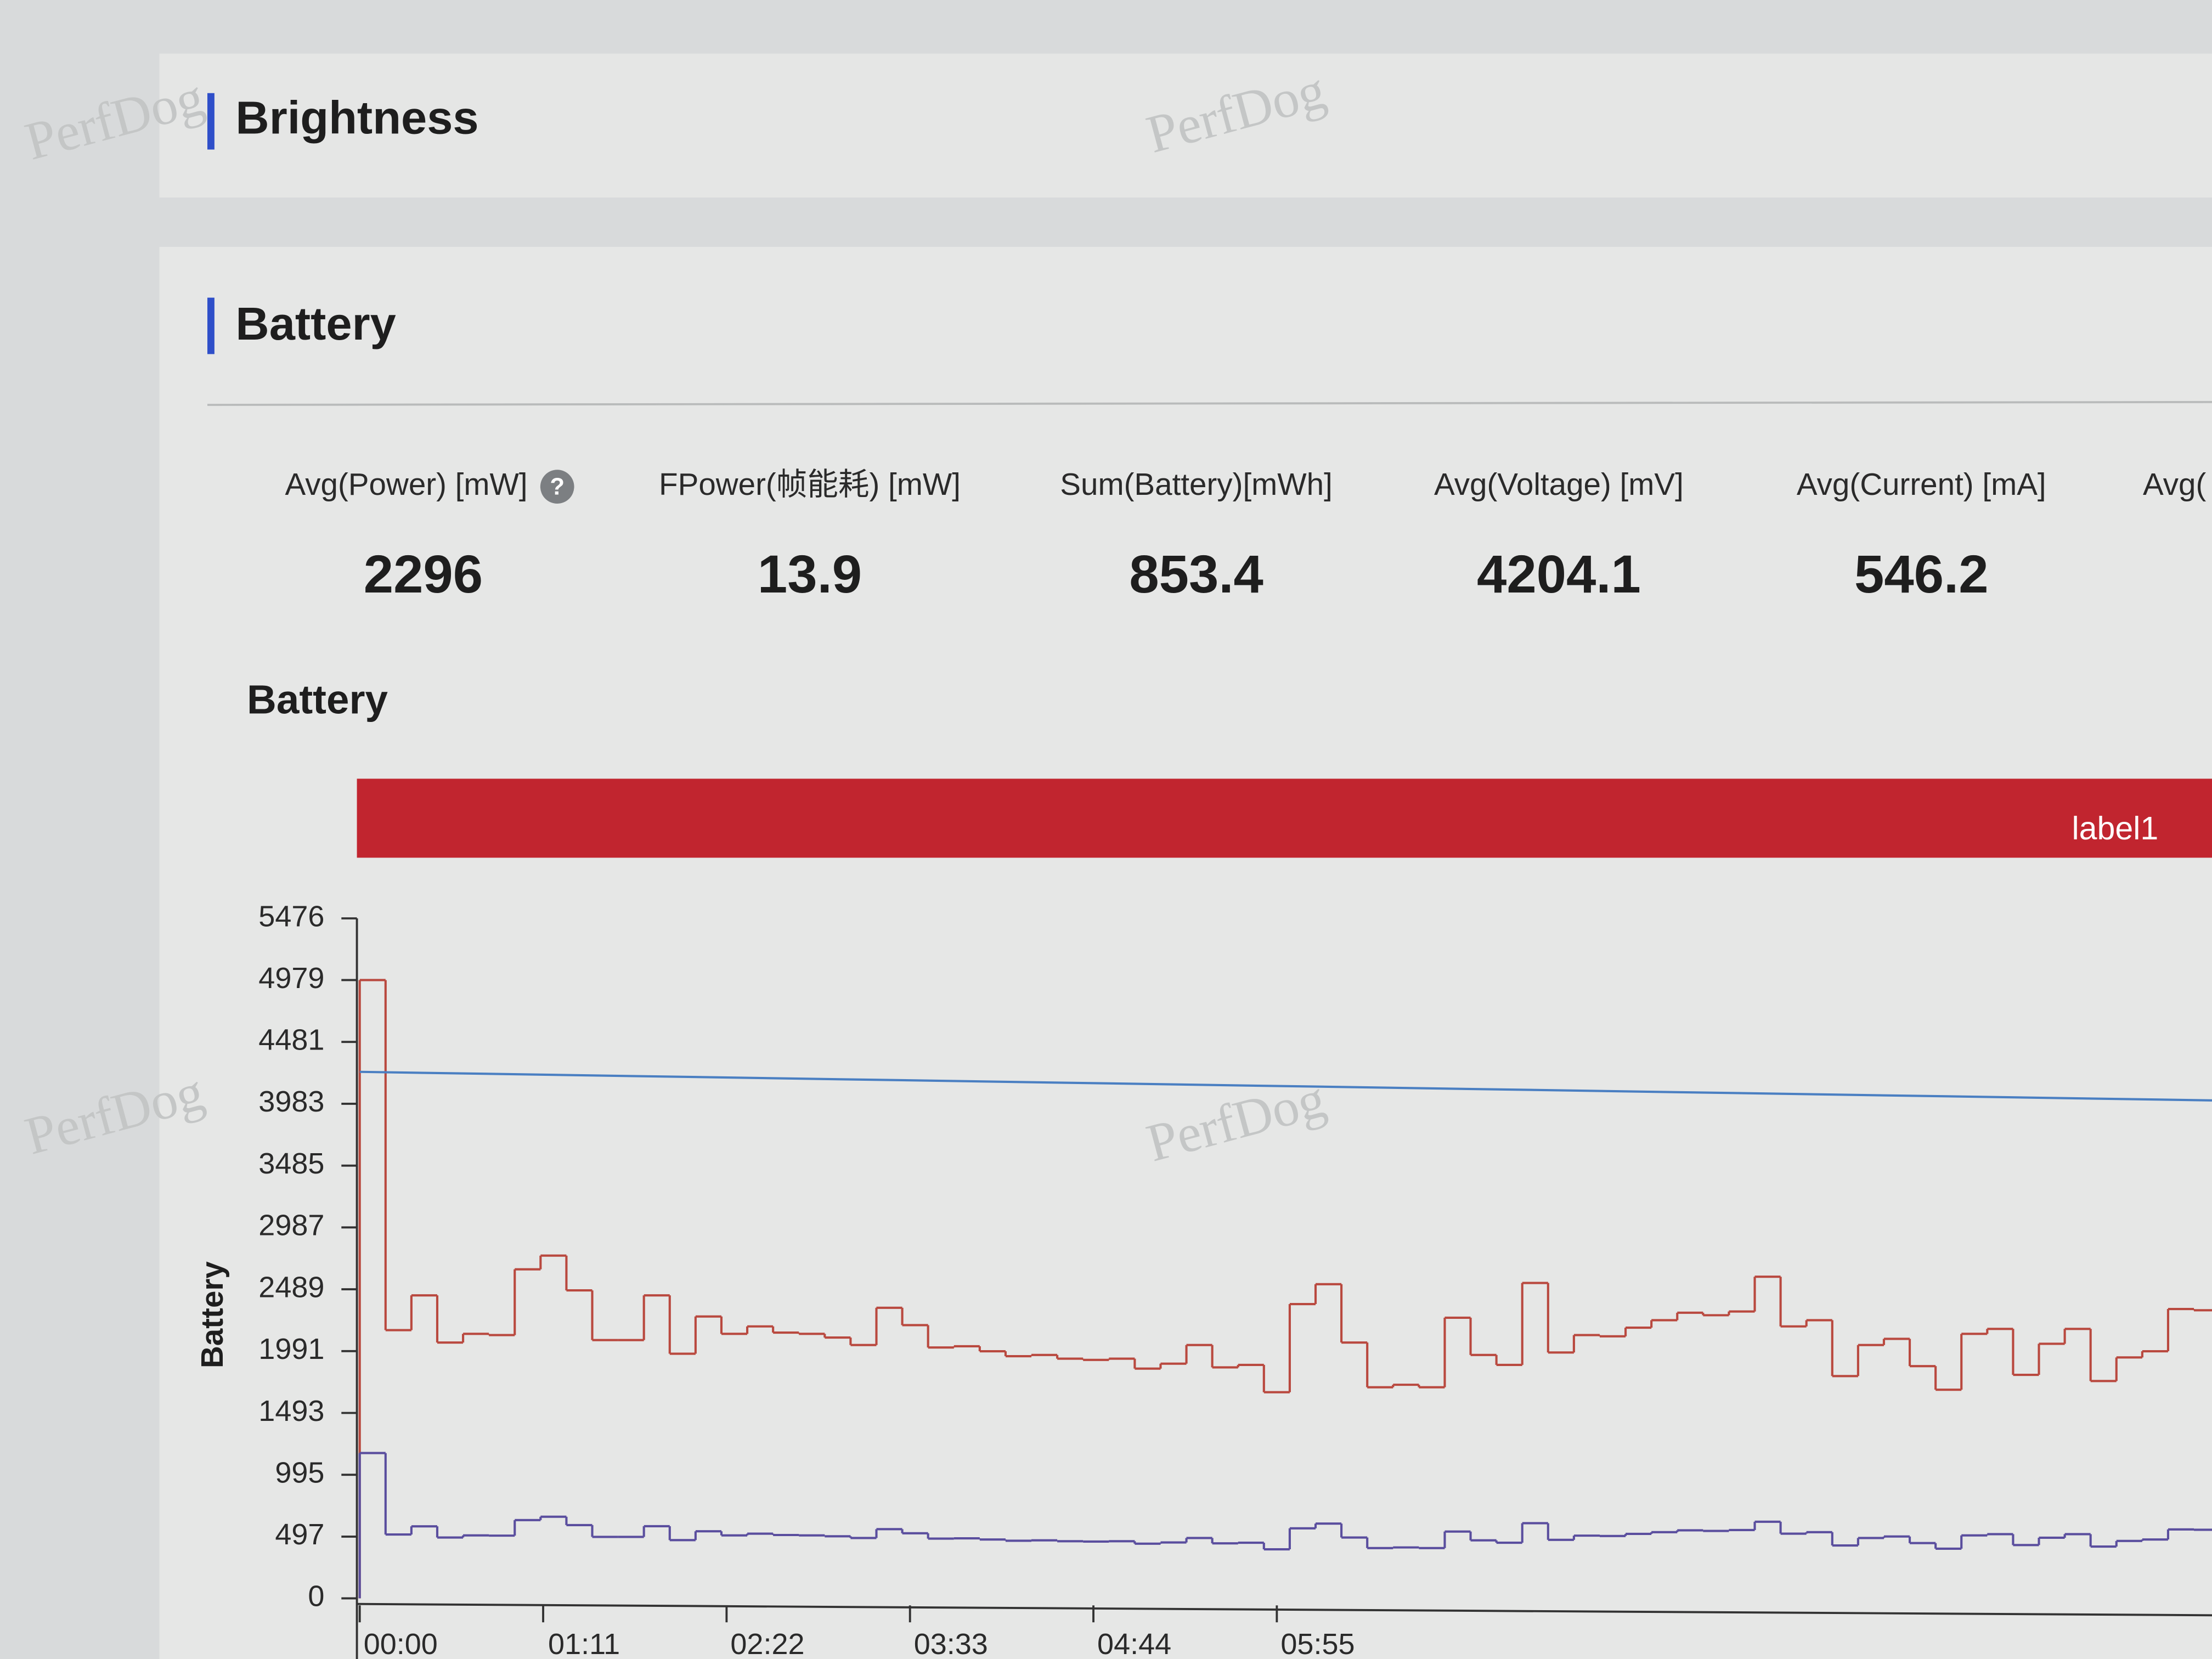 This screenshot has height=1659, width=2212. What do you see at coordinates (300, 1472) in the screenshot?
I see `y-tick-label: 995` at bounding box center [300, 1472].